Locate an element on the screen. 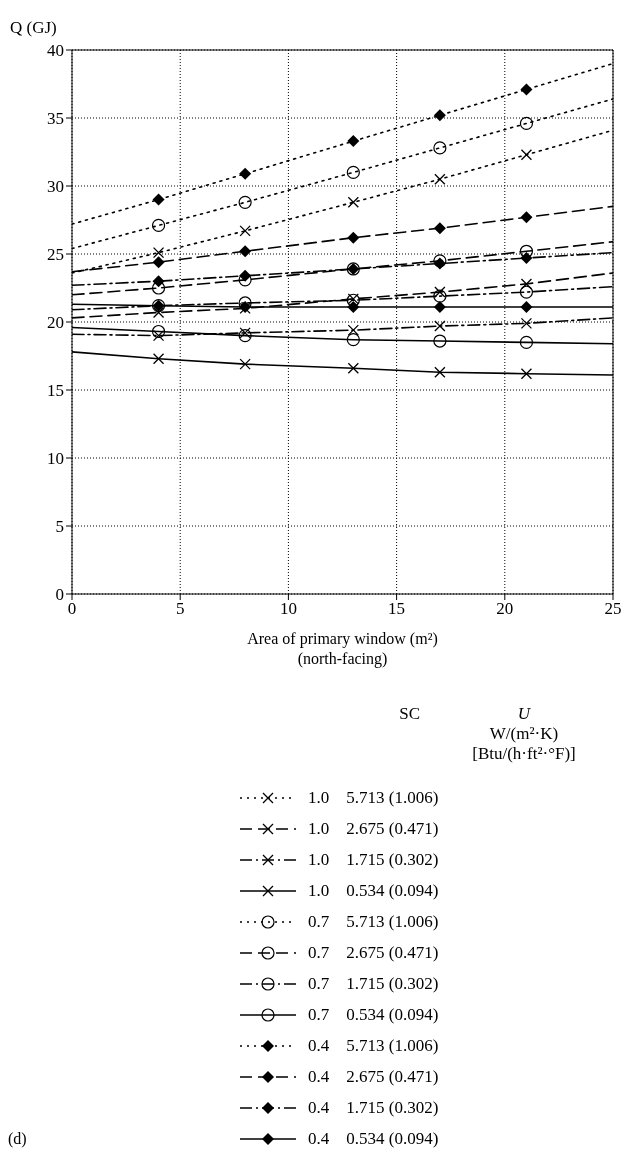  text: [Btu/(h·ft²·°F)] is located at coordinates (524, 754).